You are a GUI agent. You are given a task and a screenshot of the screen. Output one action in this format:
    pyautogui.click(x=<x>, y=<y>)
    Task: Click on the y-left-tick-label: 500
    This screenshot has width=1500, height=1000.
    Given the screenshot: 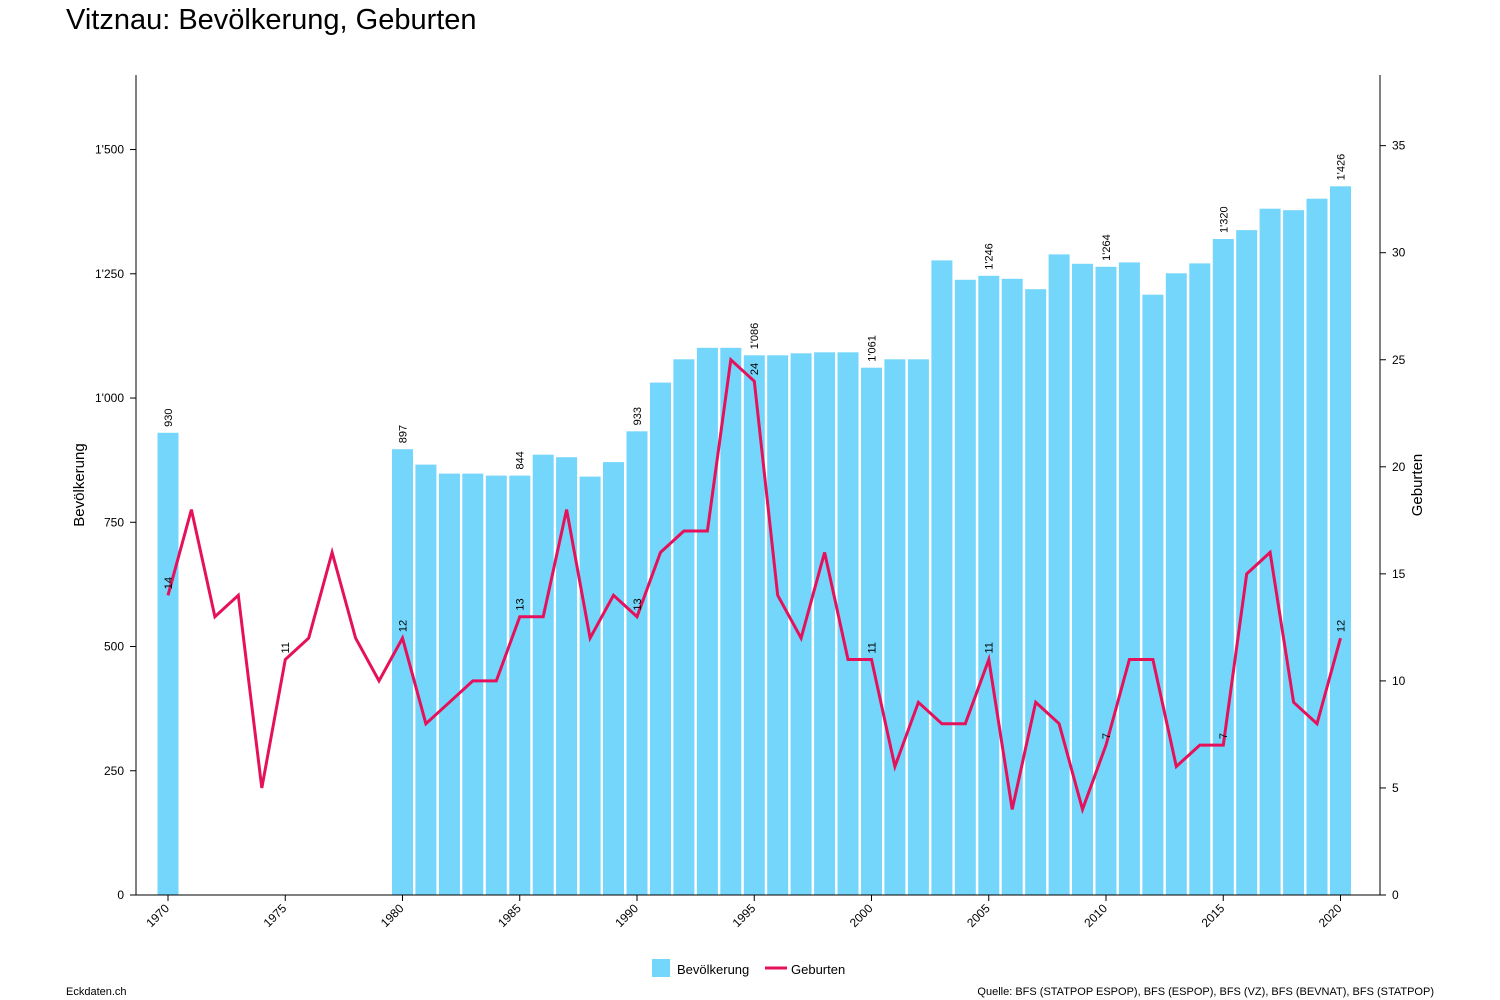 What is the action you would take?
    pyautogui.click(x=114, y=647)
    